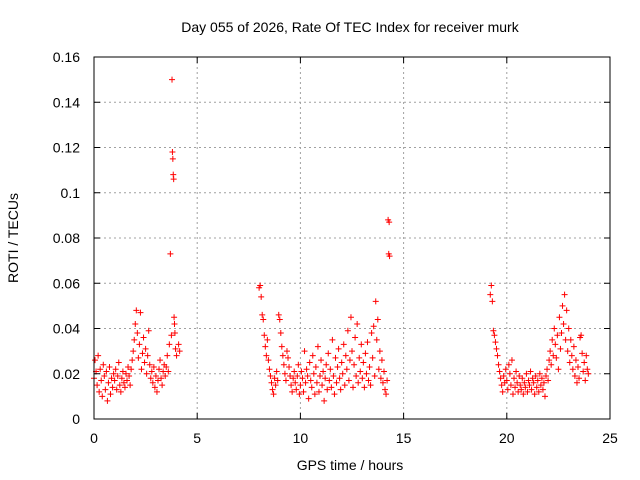  I want to click on x-tick-label: 0, so click(94, 438).